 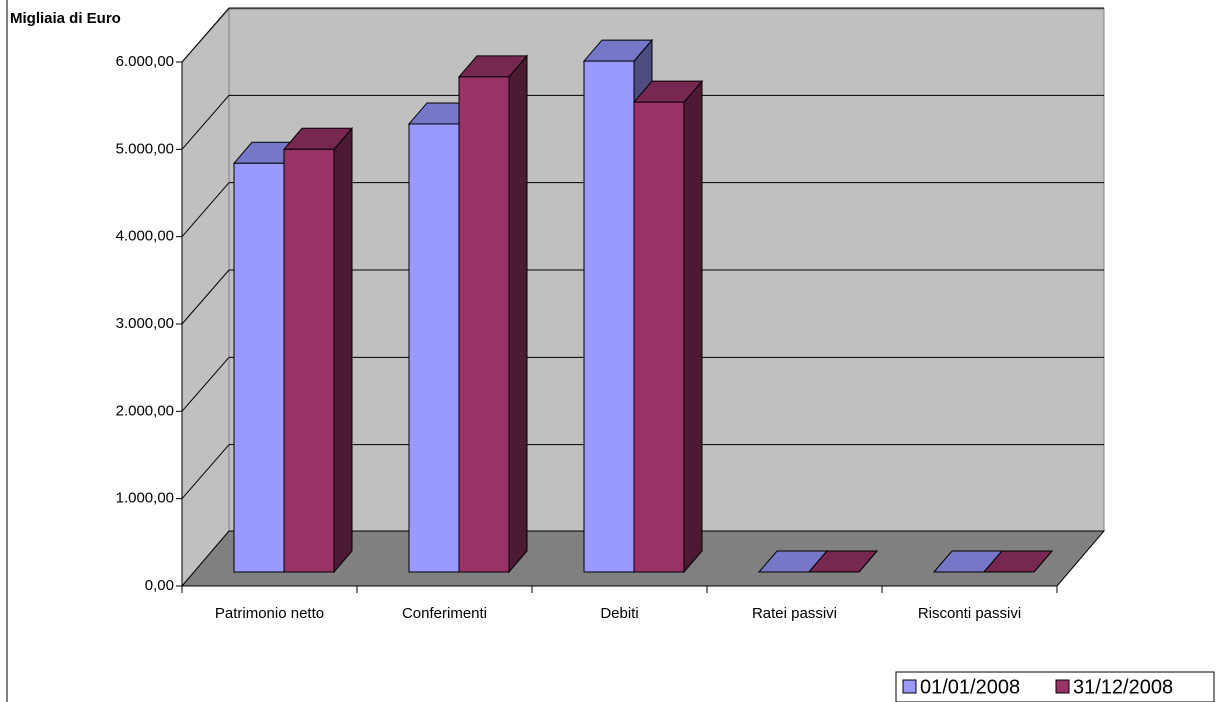 What do you see at coordinates (970, 687) in the screenshot?
I see `legend-label: 01/01/2008` at bounding box center [970, 687].